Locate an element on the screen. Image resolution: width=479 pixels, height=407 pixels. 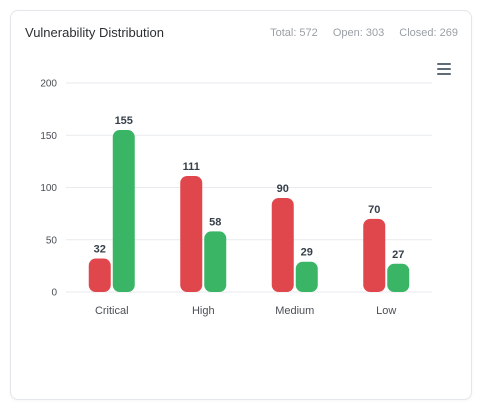
data-label: 32 is located at coordinates (100, 250).